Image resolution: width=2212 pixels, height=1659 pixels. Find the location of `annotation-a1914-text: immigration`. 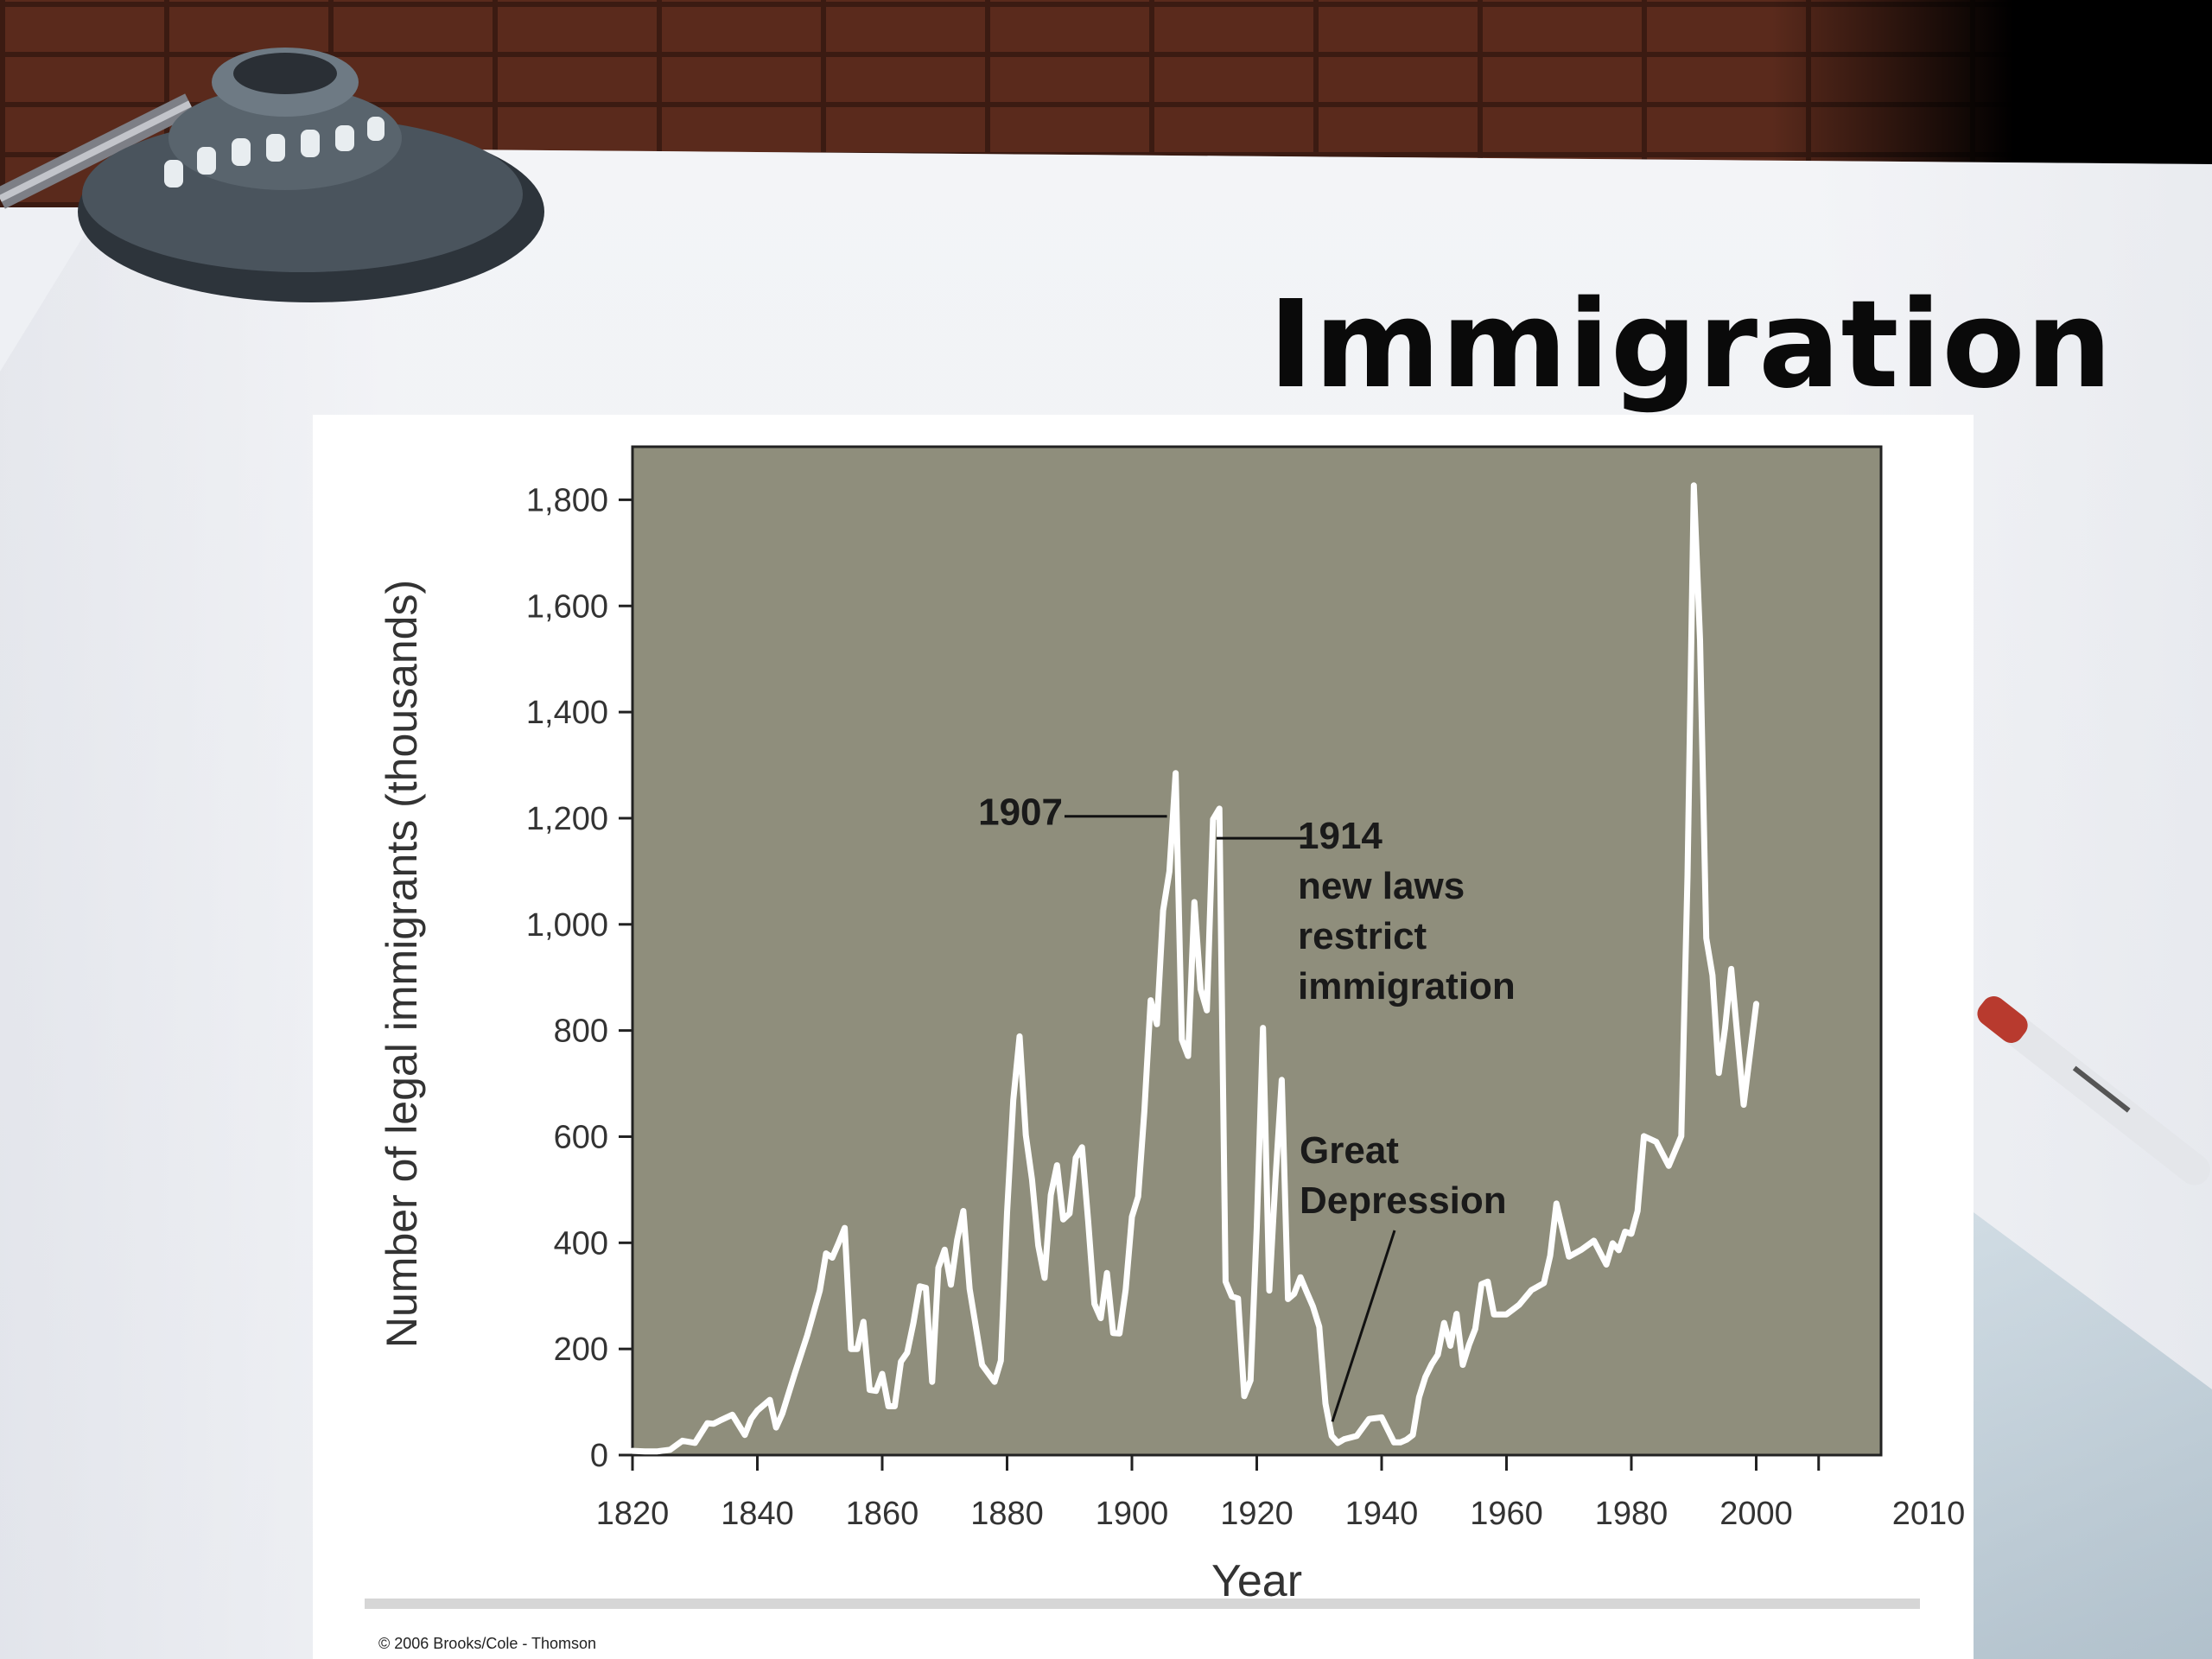

annotation-a1914-text: immigration is located at coordinates (1407, 986).